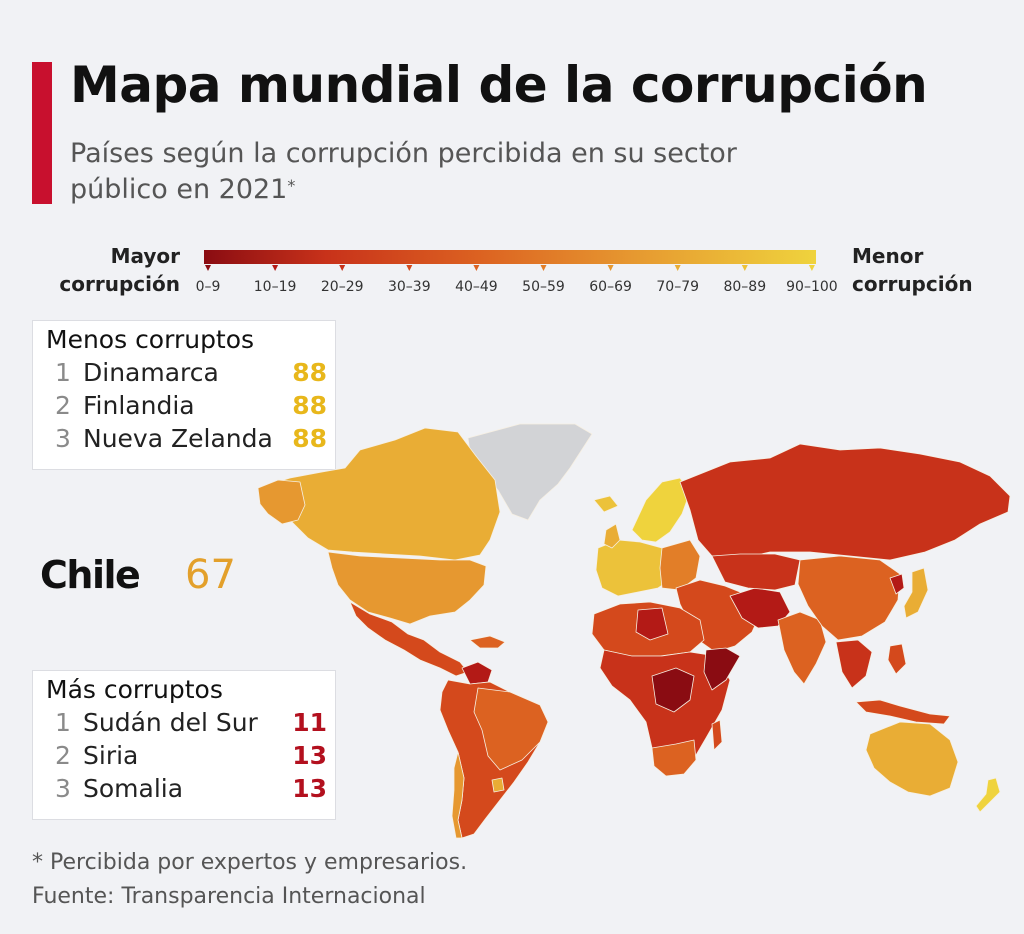  What do you see at coordinates (170, 722) in the screenshot?
I see `country-name: Sudán del Sur` at bounding box center [170, 722].